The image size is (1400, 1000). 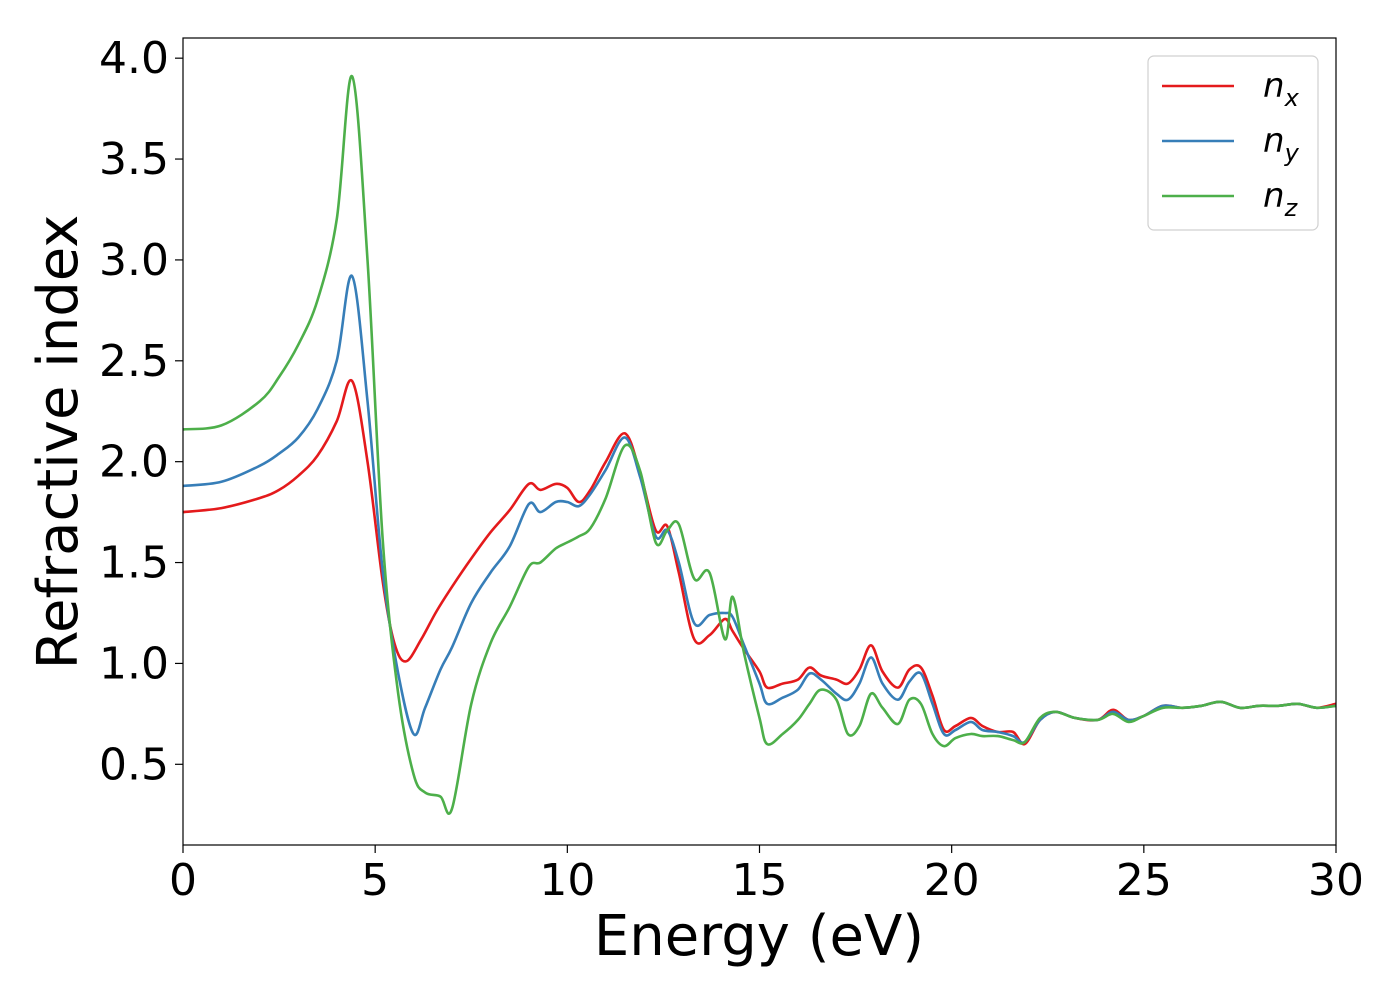 What do you see at coordinates (1281, 144) in the screenshot?
I see `legend-label: ny` at bounding box center [1281, 144].